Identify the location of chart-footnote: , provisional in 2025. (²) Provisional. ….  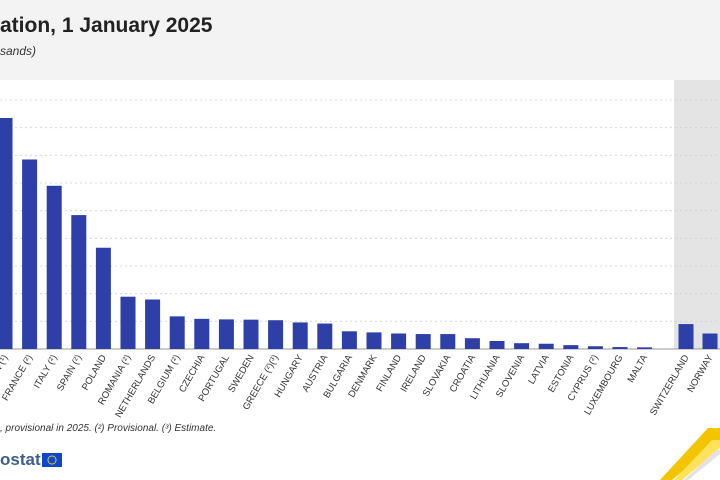
(108, 428).